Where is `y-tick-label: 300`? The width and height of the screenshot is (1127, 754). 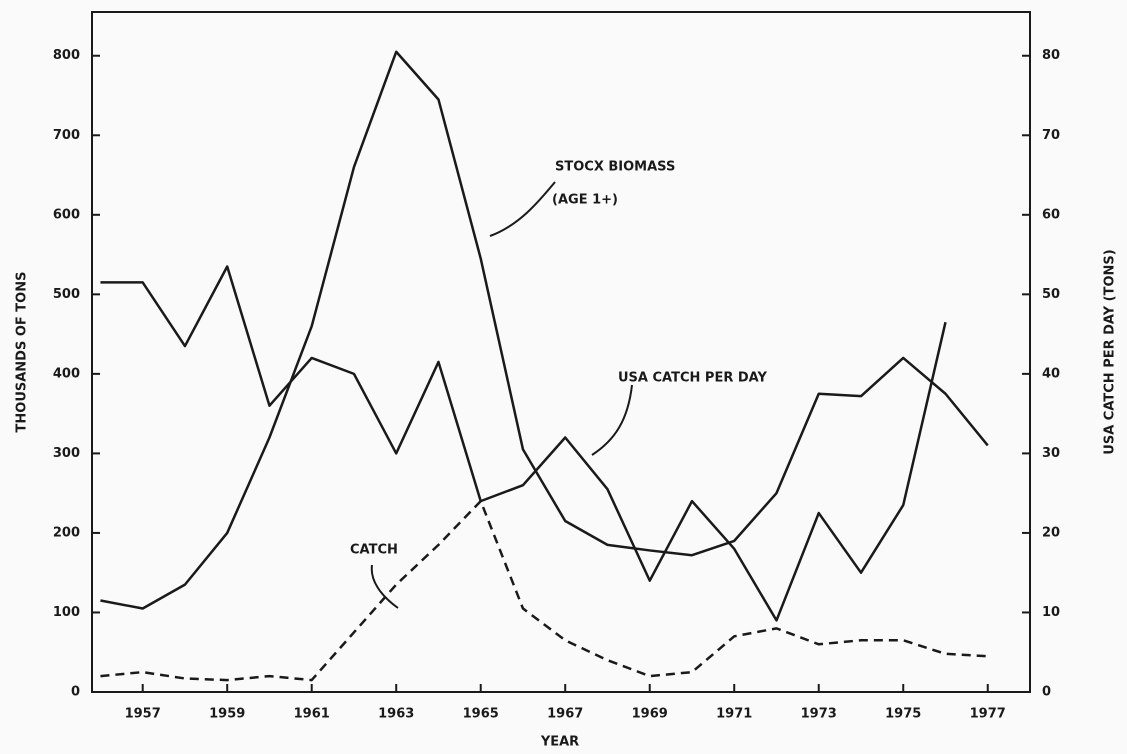 y-tick-label: 300 is located at coordinates (66, 453).